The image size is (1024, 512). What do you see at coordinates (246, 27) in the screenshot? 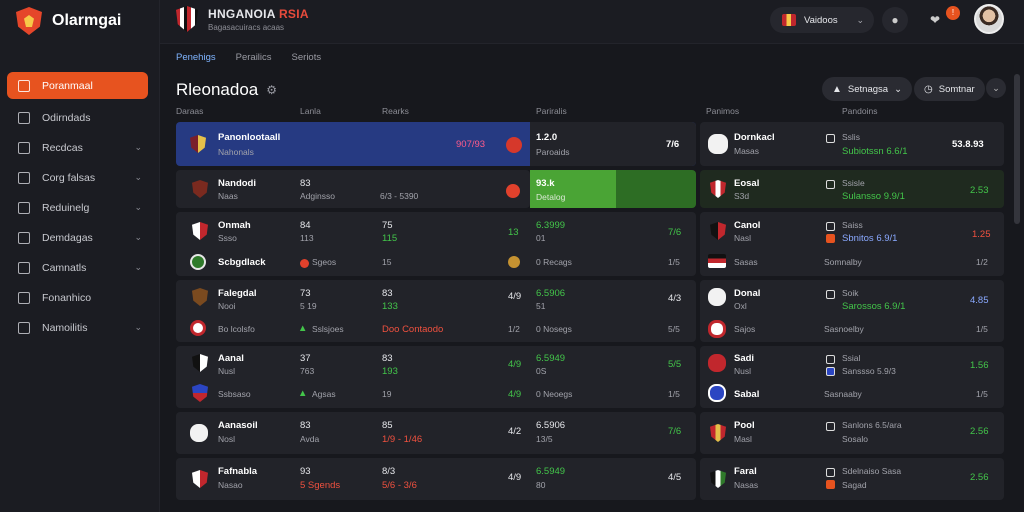
I see `match-subtitle: Bagasacuiracs acaas` at bounding box center [246, 27].